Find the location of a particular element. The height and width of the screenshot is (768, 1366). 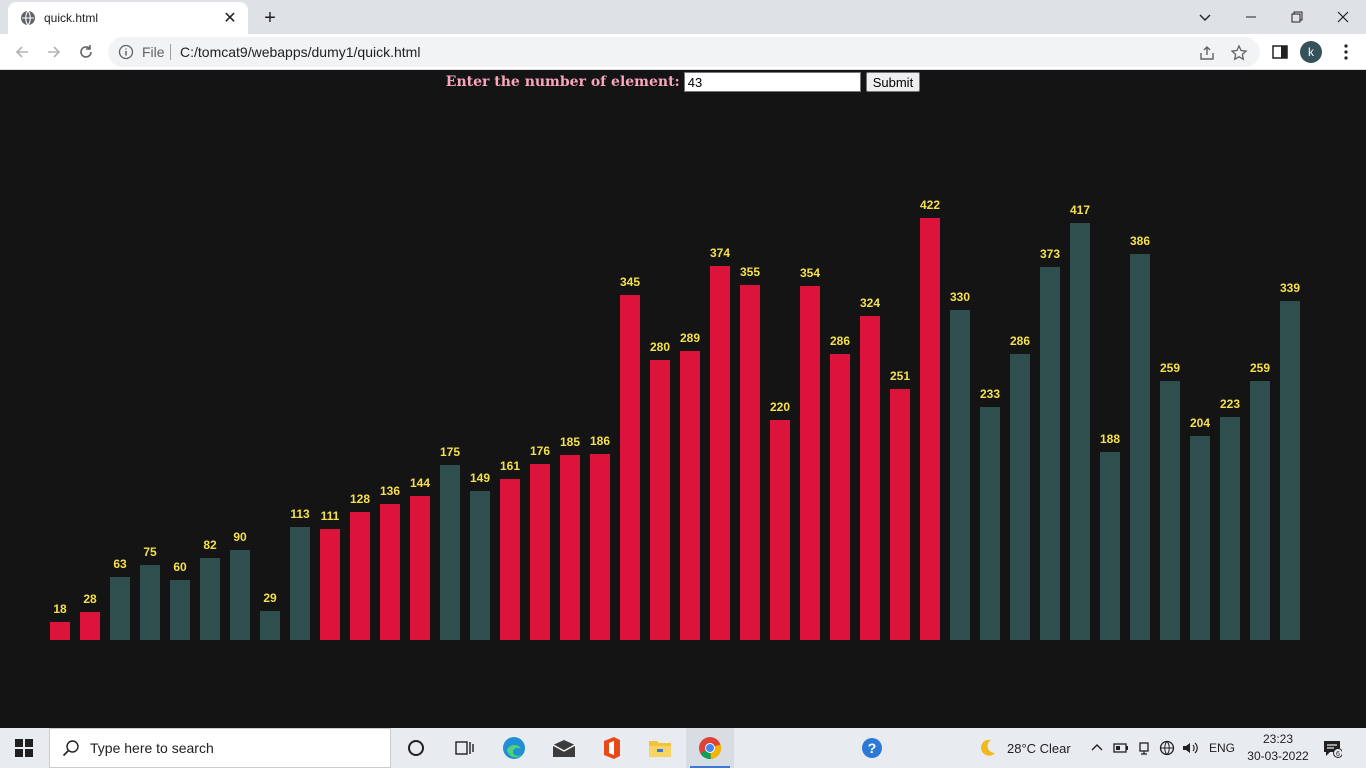

bookmark-star-icon is located at coordinates (1239, 53).